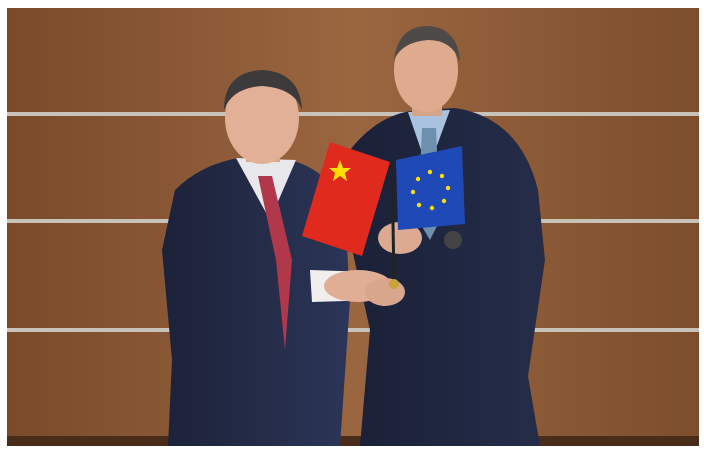  I want to click on eu-stars, so click(430, 190).